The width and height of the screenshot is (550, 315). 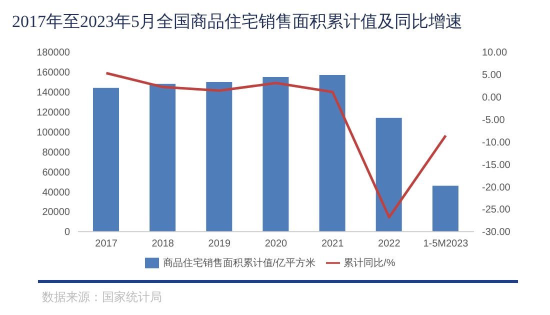 I want to click on x-tick-label: 2019, so click(x=219, y=244).